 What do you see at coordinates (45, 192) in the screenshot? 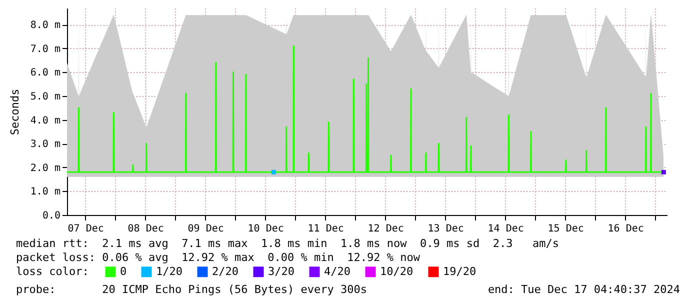
I see `y-tick-label: 1.0 m` at bounding box center [45, 192].